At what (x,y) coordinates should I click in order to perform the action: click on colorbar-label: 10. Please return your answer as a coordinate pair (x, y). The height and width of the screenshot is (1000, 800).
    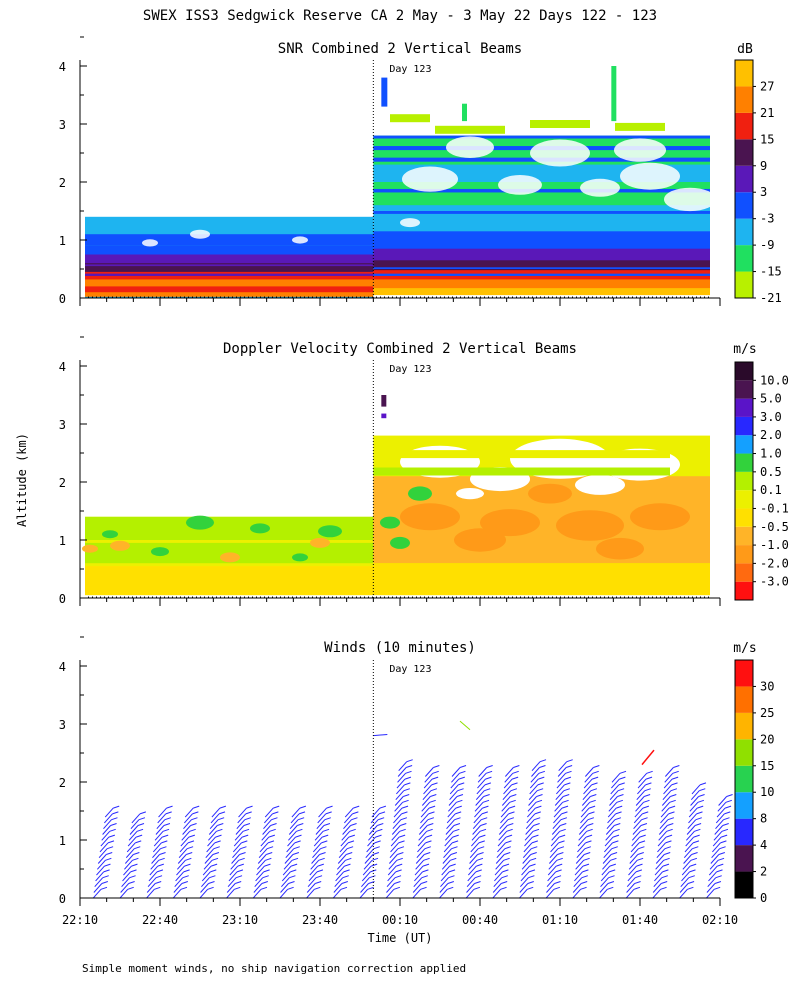
    Looking at the image, I should click on (767, 792).